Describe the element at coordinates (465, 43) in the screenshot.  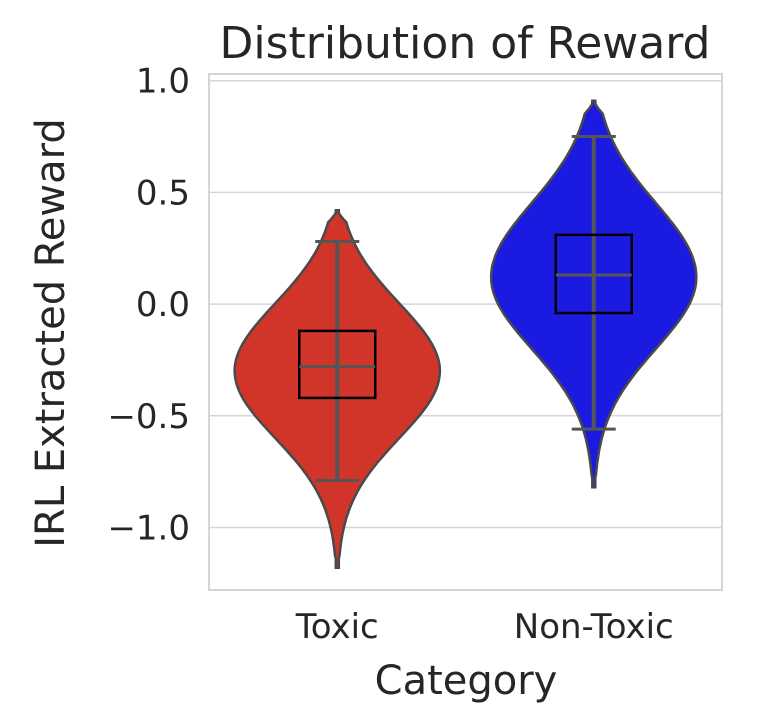
I see `chart-title: Distribution of Reward` at that location.